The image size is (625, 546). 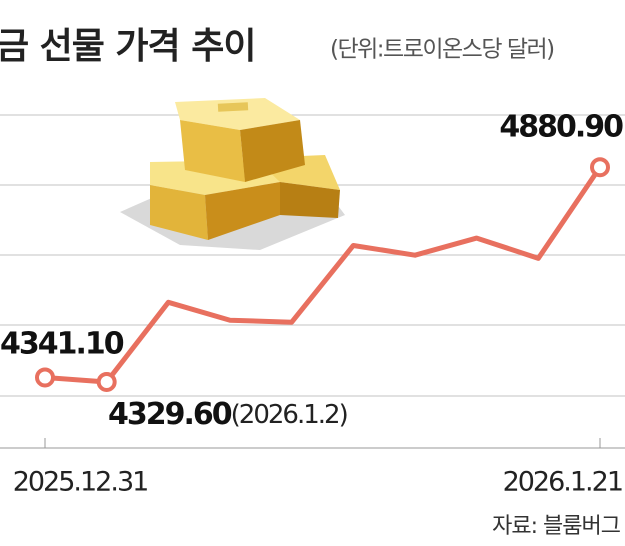 I want to click on x-tick-label: 2026.1.21, so click(x=562, y=482).